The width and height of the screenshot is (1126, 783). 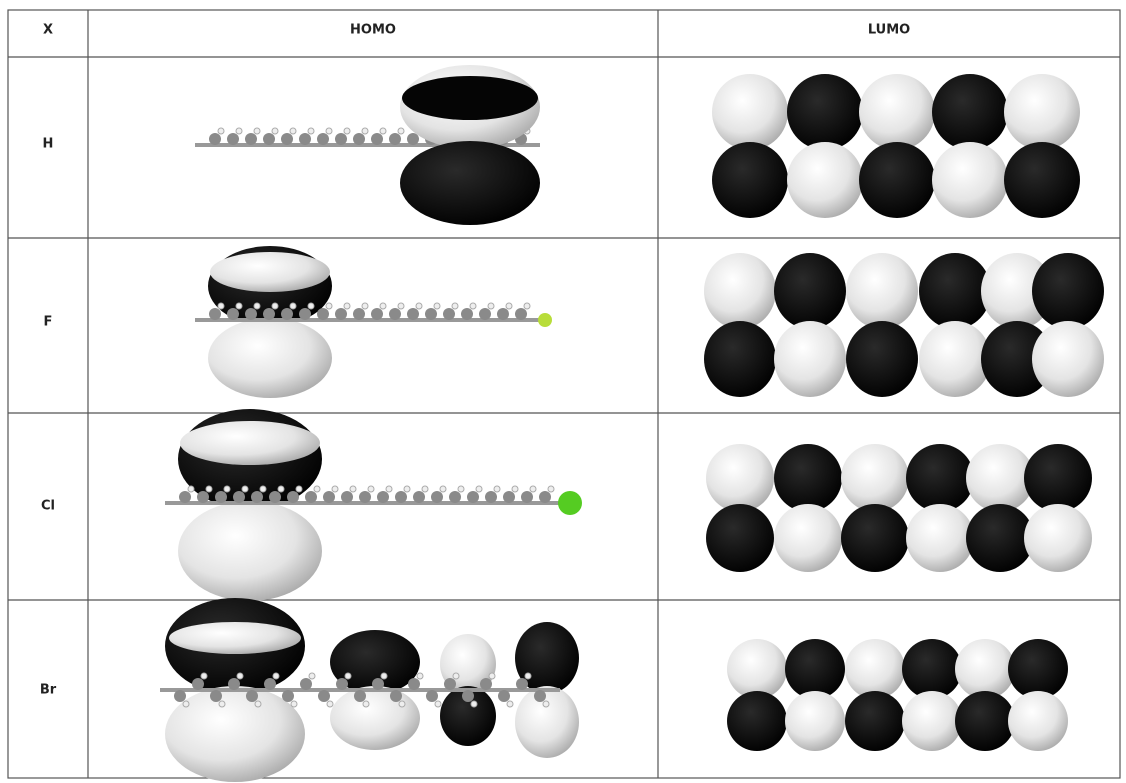 What do you see at coordinates (48, 30) in the screenshot?
I see `header-cell: X` at bounding box center [48, 30].